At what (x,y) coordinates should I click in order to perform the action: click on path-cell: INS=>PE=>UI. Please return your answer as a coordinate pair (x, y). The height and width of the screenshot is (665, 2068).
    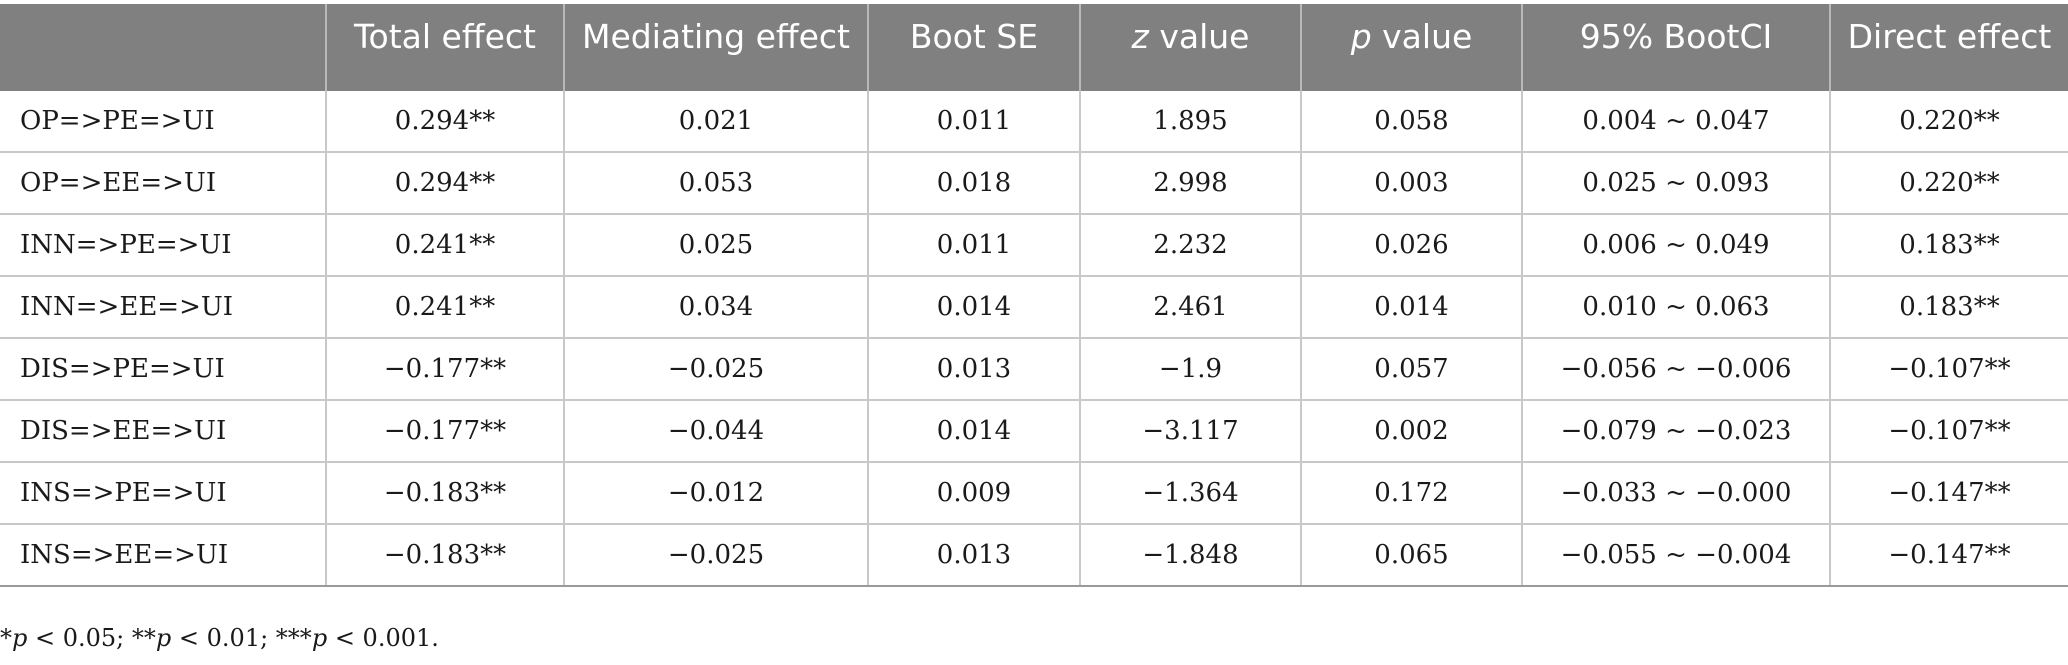
    Looking at the image, I should click on (163, 493).